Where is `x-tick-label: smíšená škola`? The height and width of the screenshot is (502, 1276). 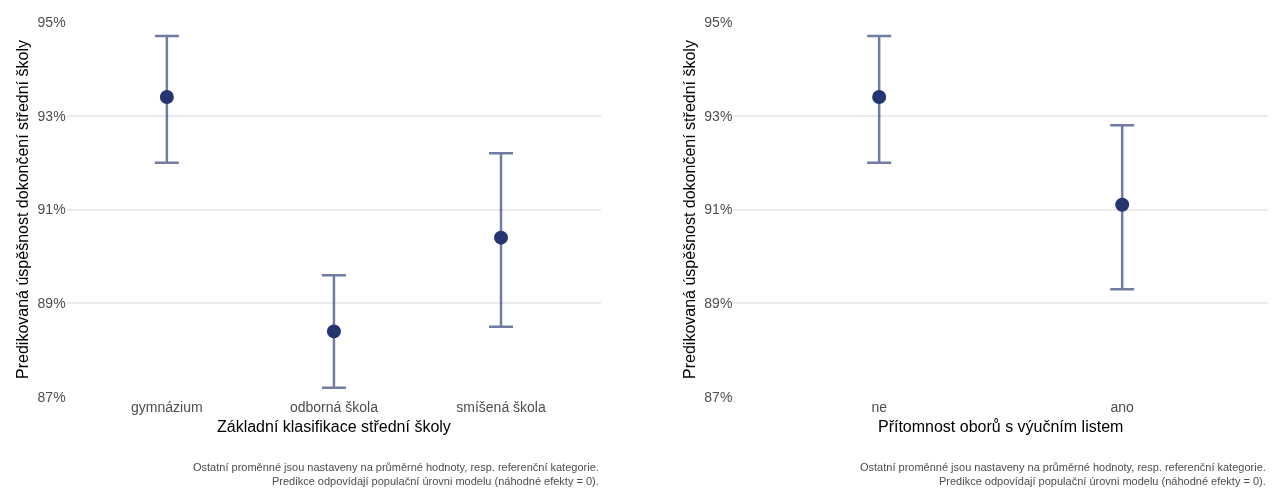 x-tick-label: smíšená škola is located at coordinates (501, 407).